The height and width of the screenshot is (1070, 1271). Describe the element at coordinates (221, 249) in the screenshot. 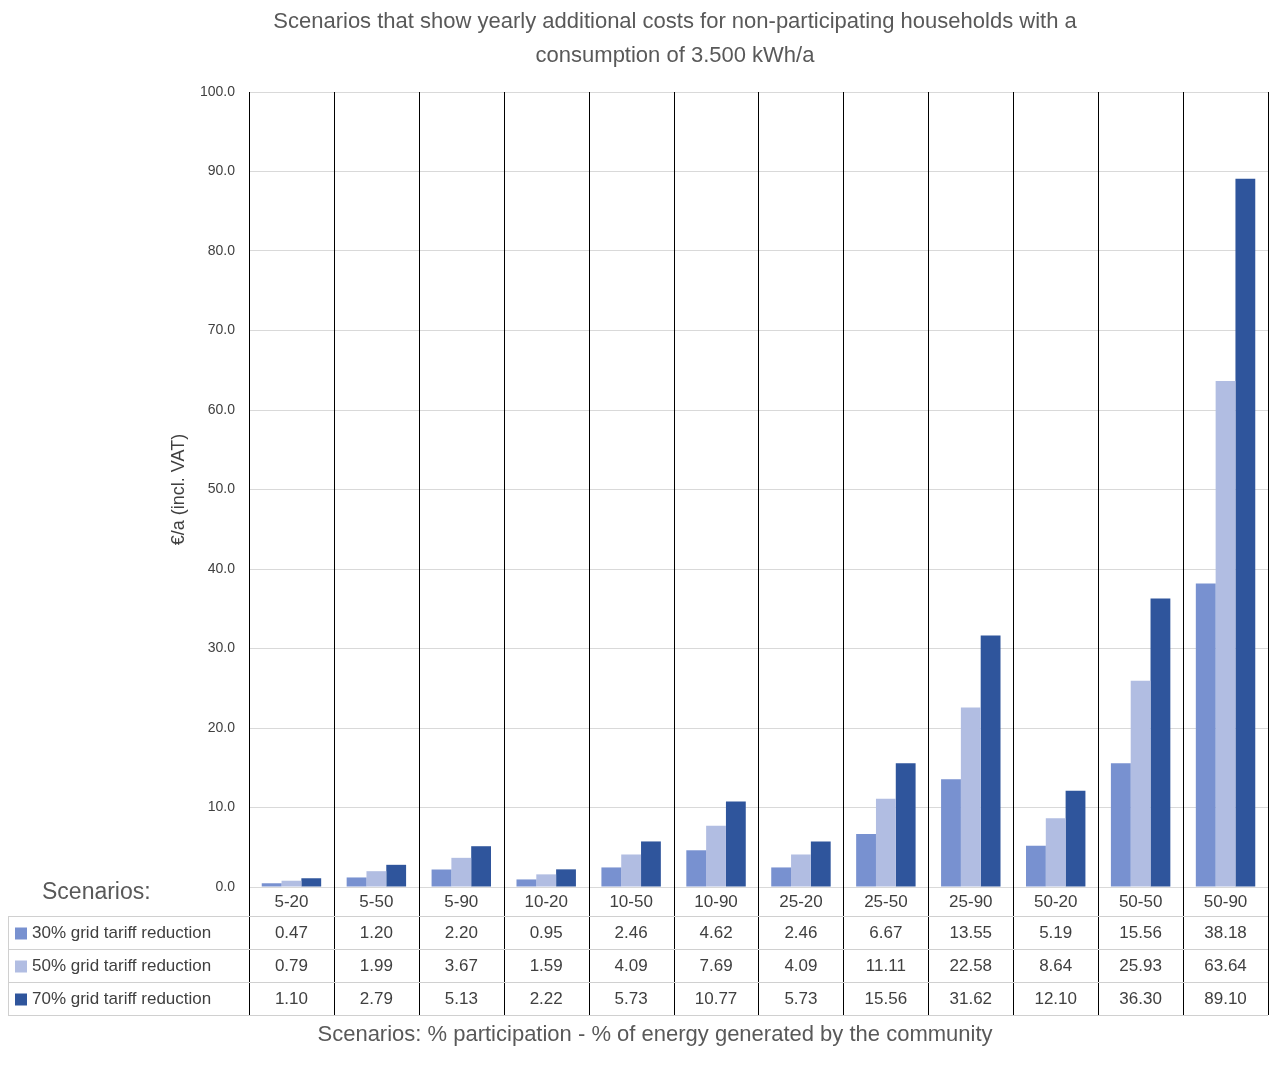

I see `y-tick-label: 80.0` at that location.